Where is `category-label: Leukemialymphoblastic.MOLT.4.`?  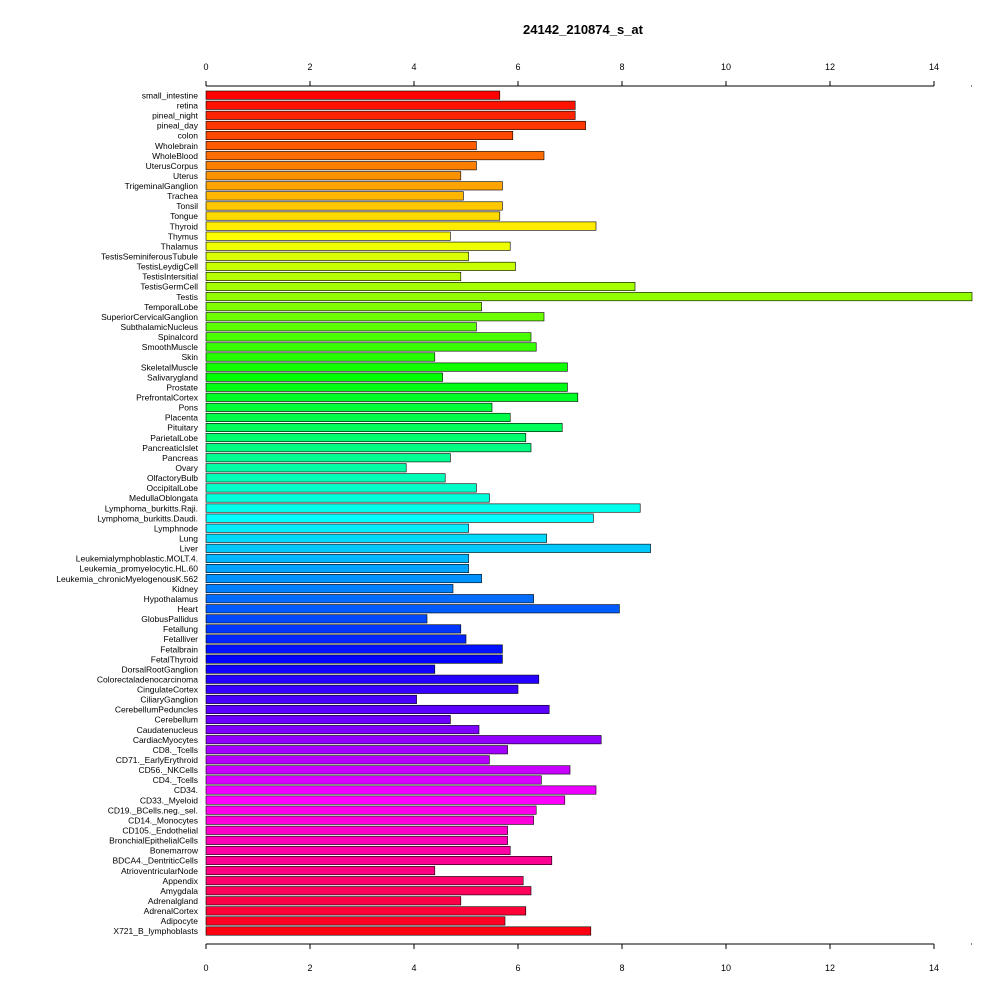
category-label: Leukemialymphoblastic.MOLT.4. is located at coordinates (137, 559).